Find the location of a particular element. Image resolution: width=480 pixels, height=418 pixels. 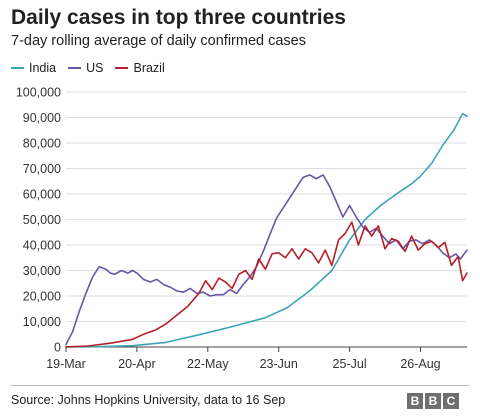

footer-divider is located at coordinates (240, 385).